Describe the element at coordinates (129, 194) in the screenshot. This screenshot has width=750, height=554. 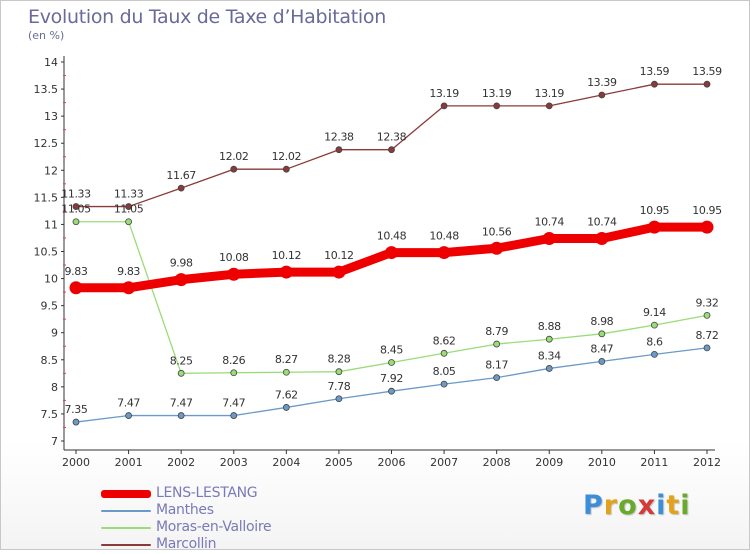
I see `data-label: 11.33` at that location.